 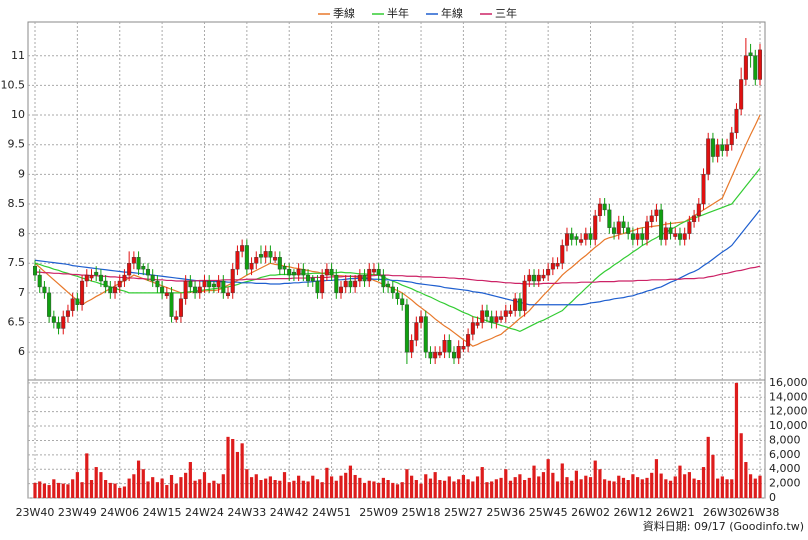 What do you see at coordinates (632, 512) in the screenshot?
I see `x-tick-label: 26W12` at bounding box center [632, 512].